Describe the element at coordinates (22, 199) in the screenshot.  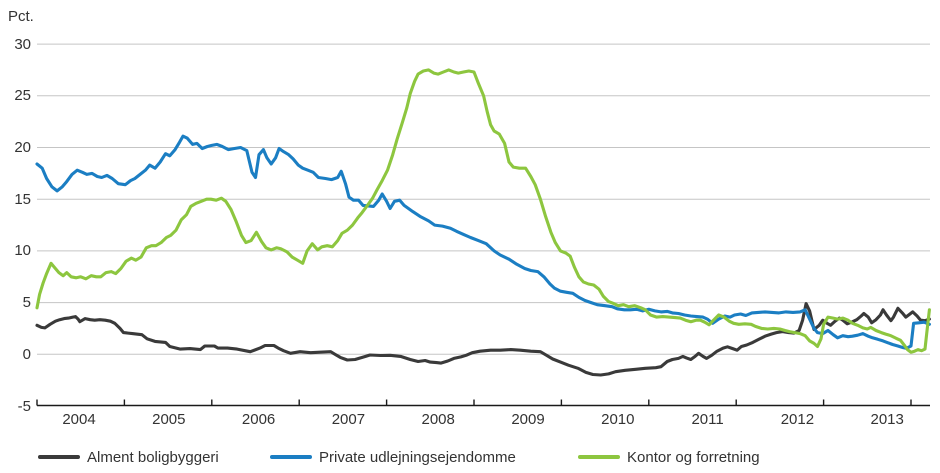
I see `y-tick-label: 15` at that location.